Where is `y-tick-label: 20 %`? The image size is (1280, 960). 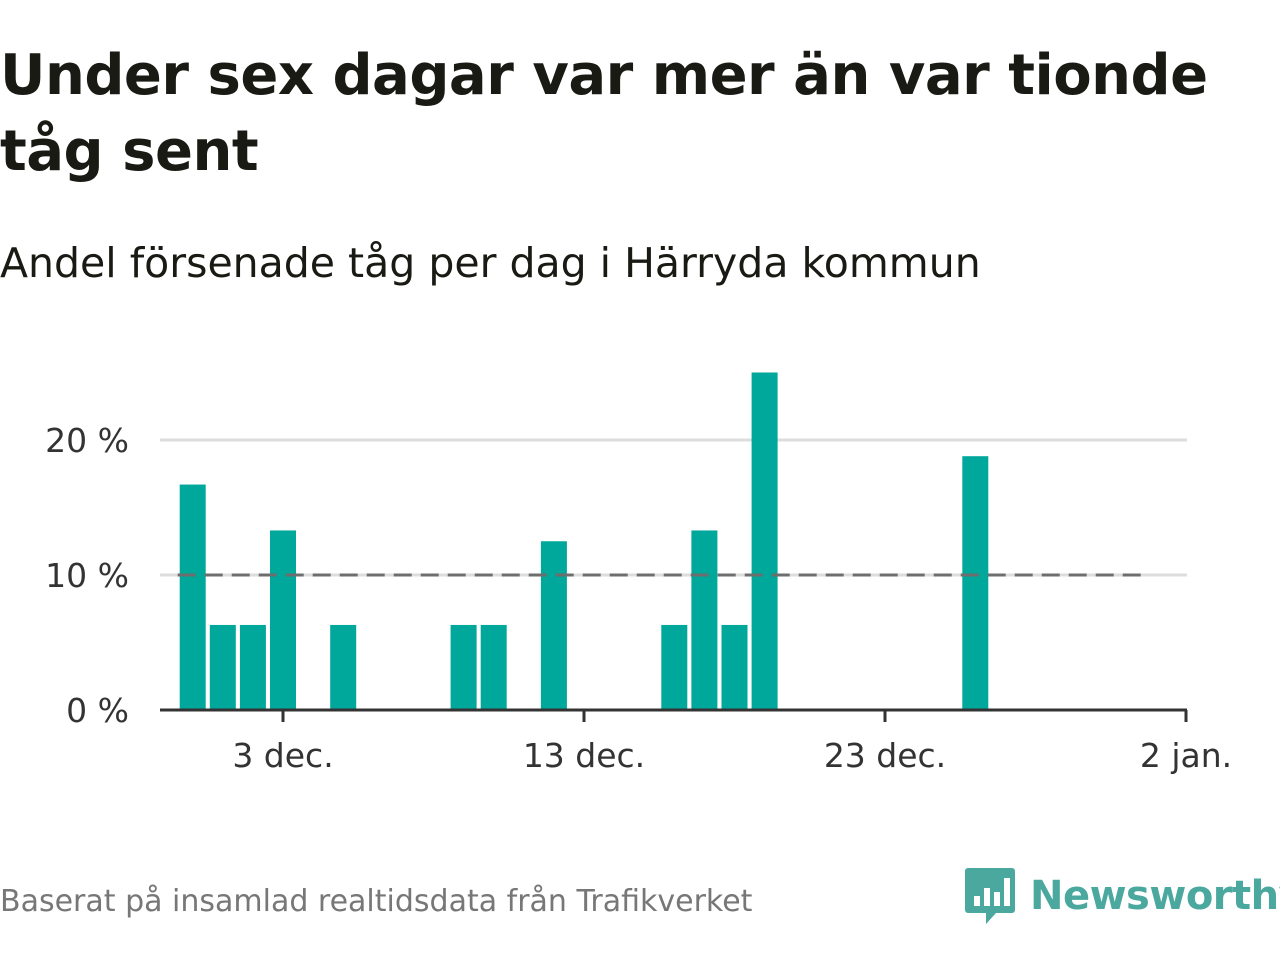 y-tick-label: 20 % is located at coordinates (87, 440).